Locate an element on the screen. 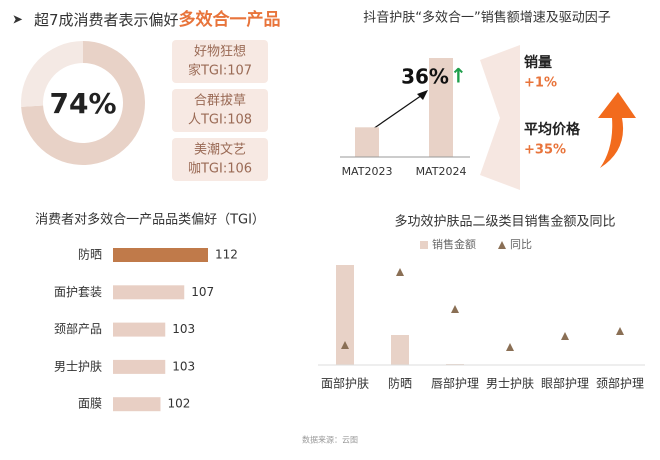 Image resolution: width=660 pixels, height=460 pixels. footer: 数据来源：云图 is located at coordinates (330, 440).